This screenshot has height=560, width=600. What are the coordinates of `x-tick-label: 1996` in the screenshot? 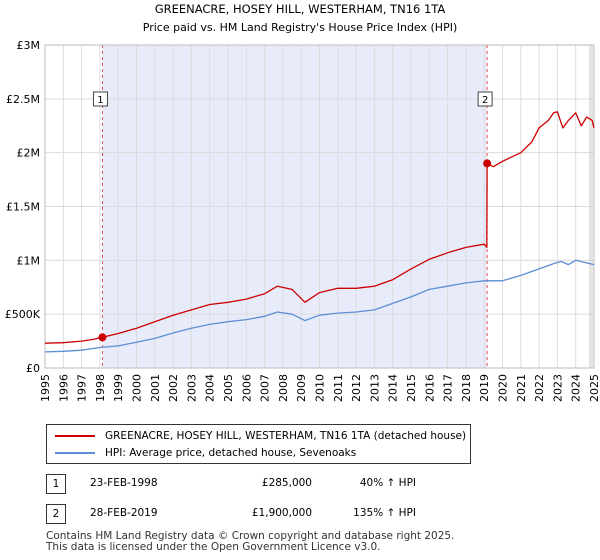 It's located at (63, 388).